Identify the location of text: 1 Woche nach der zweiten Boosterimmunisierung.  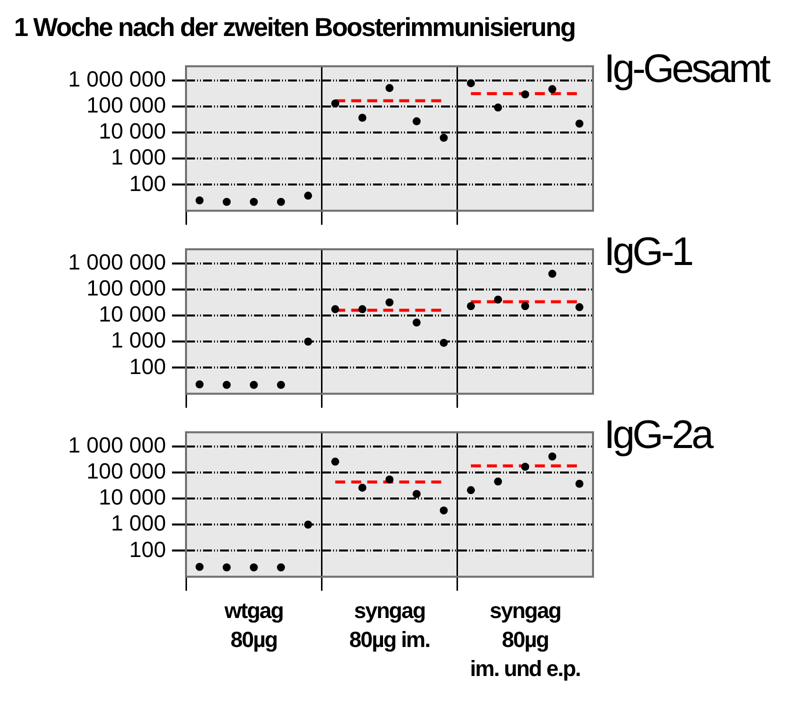
(294, 27).